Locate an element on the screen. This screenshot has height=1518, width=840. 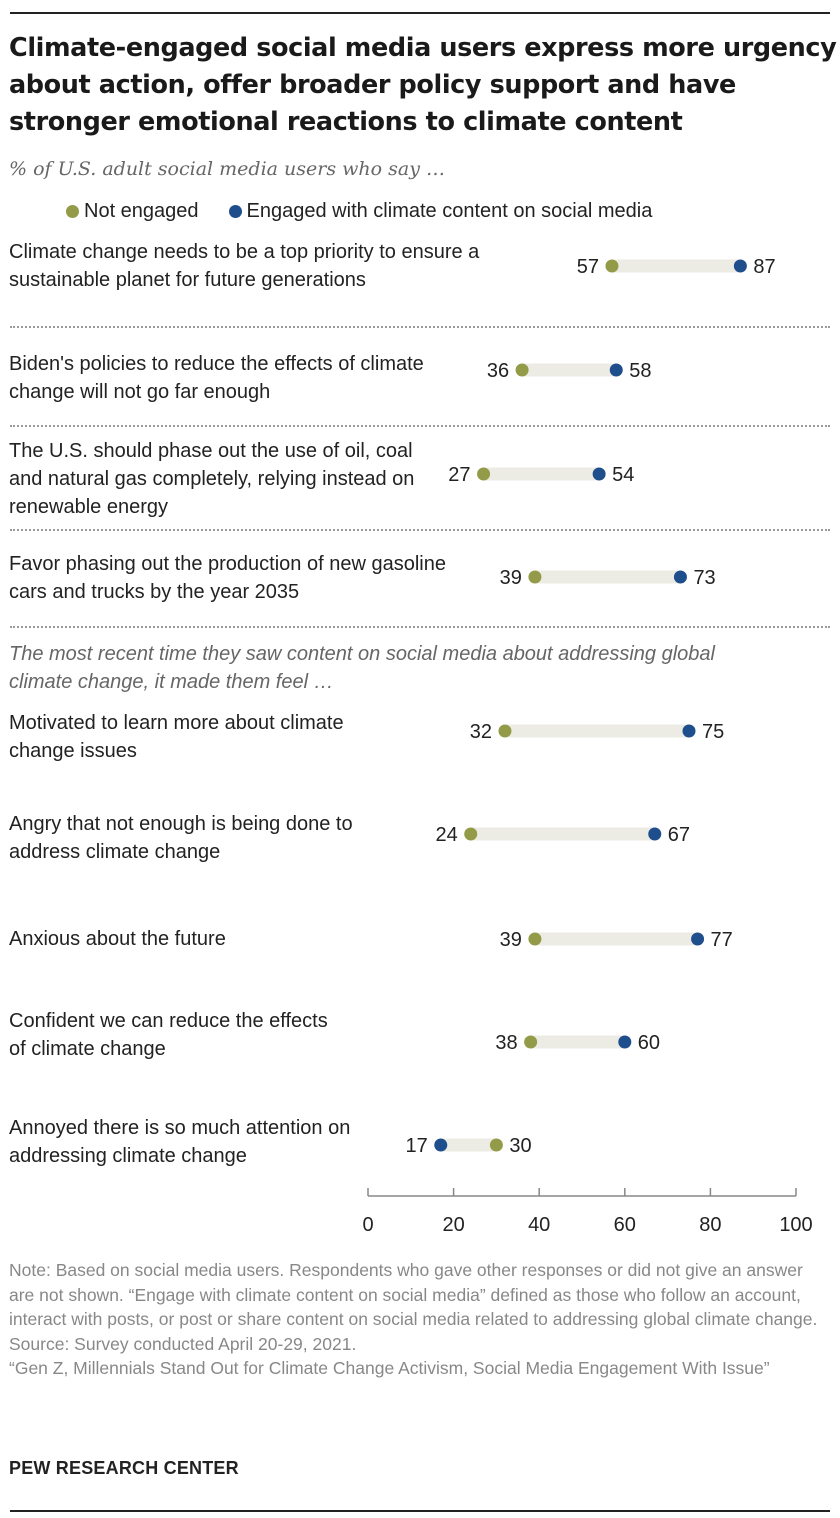
dot-engaged-annoyed-there-is-so-much-attention-on-ad is located at coordinates (441, 1145).